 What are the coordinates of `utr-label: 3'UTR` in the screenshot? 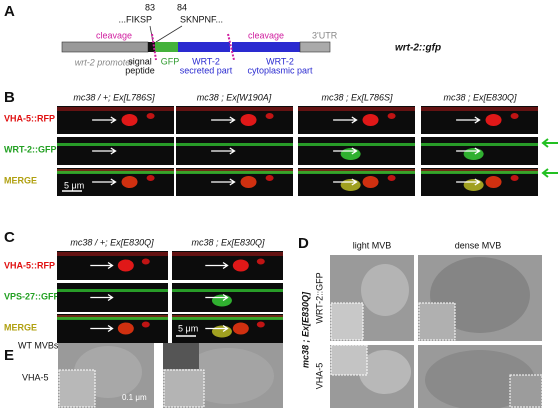 It's located at (325, 35).